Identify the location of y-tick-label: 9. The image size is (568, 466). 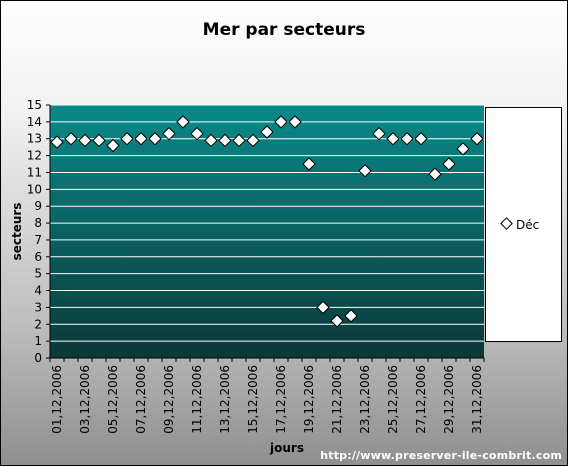
(38, 206).